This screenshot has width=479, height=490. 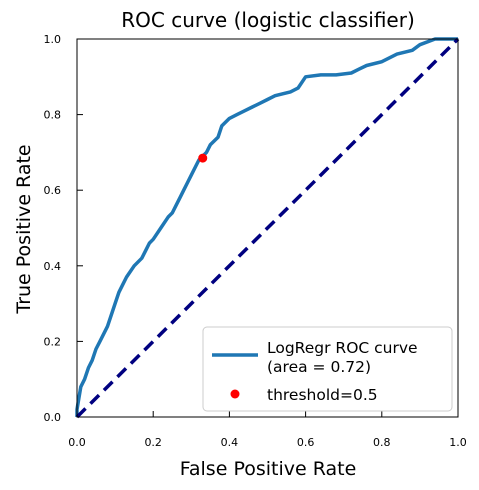 What do you see at coordinates (458, 442) in the screenshot?
I see `x-tick-label: 1.0` at bounding box center [458, 442].